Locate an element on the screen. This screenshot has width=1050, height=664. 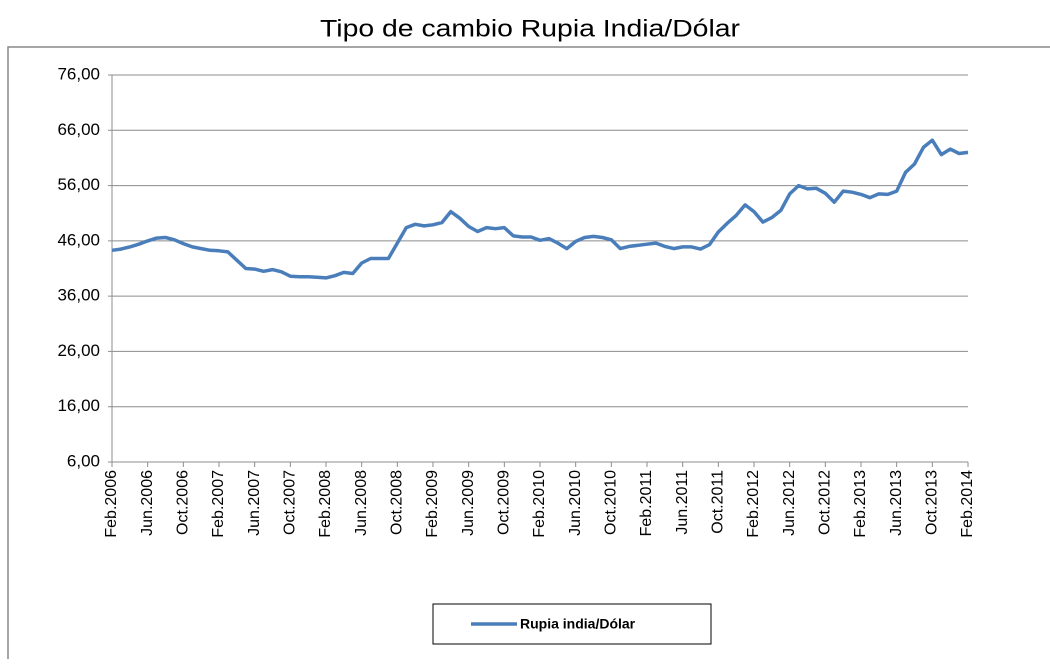
y-tick-label: 66,00 is located at coordinates (78, 129).